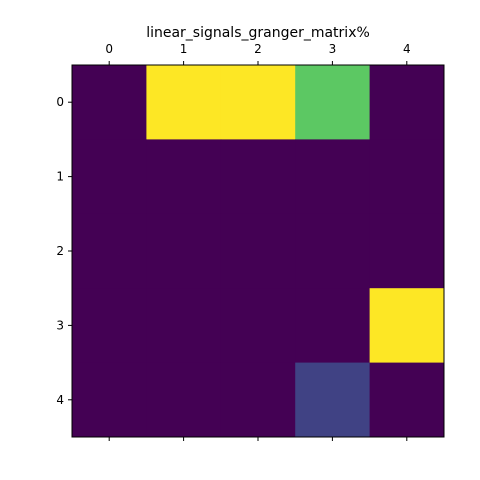 The image size is (480, 480). Describe the element at coordinates (60, 400) in the screenshot. I see `y-tick-label: 4` at that location.